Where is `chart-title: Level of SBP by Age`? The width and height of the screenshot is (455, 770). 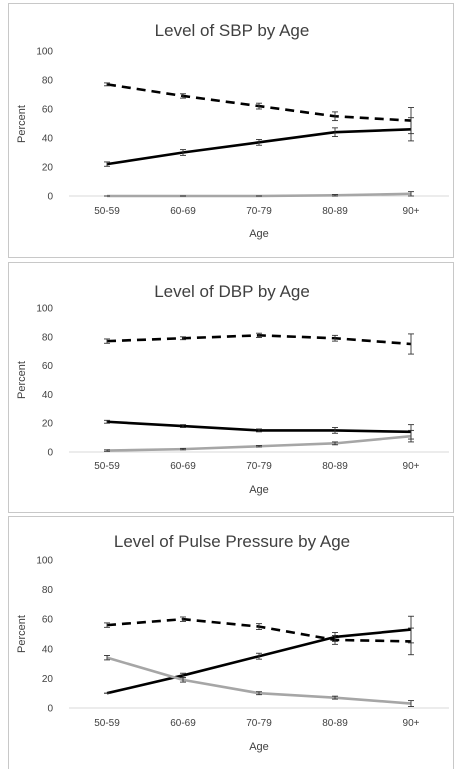
chart-title: Level of SBP by Age is located at coordinates (232, 30).